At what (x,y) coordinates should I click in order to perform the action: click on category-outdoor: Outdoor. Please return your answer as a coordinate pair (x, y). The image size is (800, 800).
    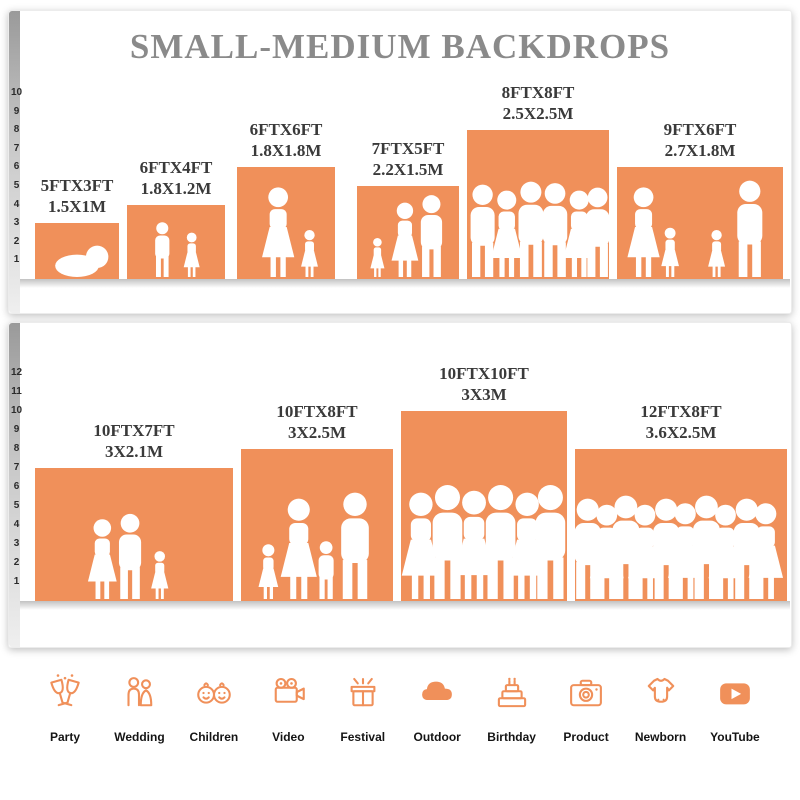
    Looking at the image, I should click on (437, 717).